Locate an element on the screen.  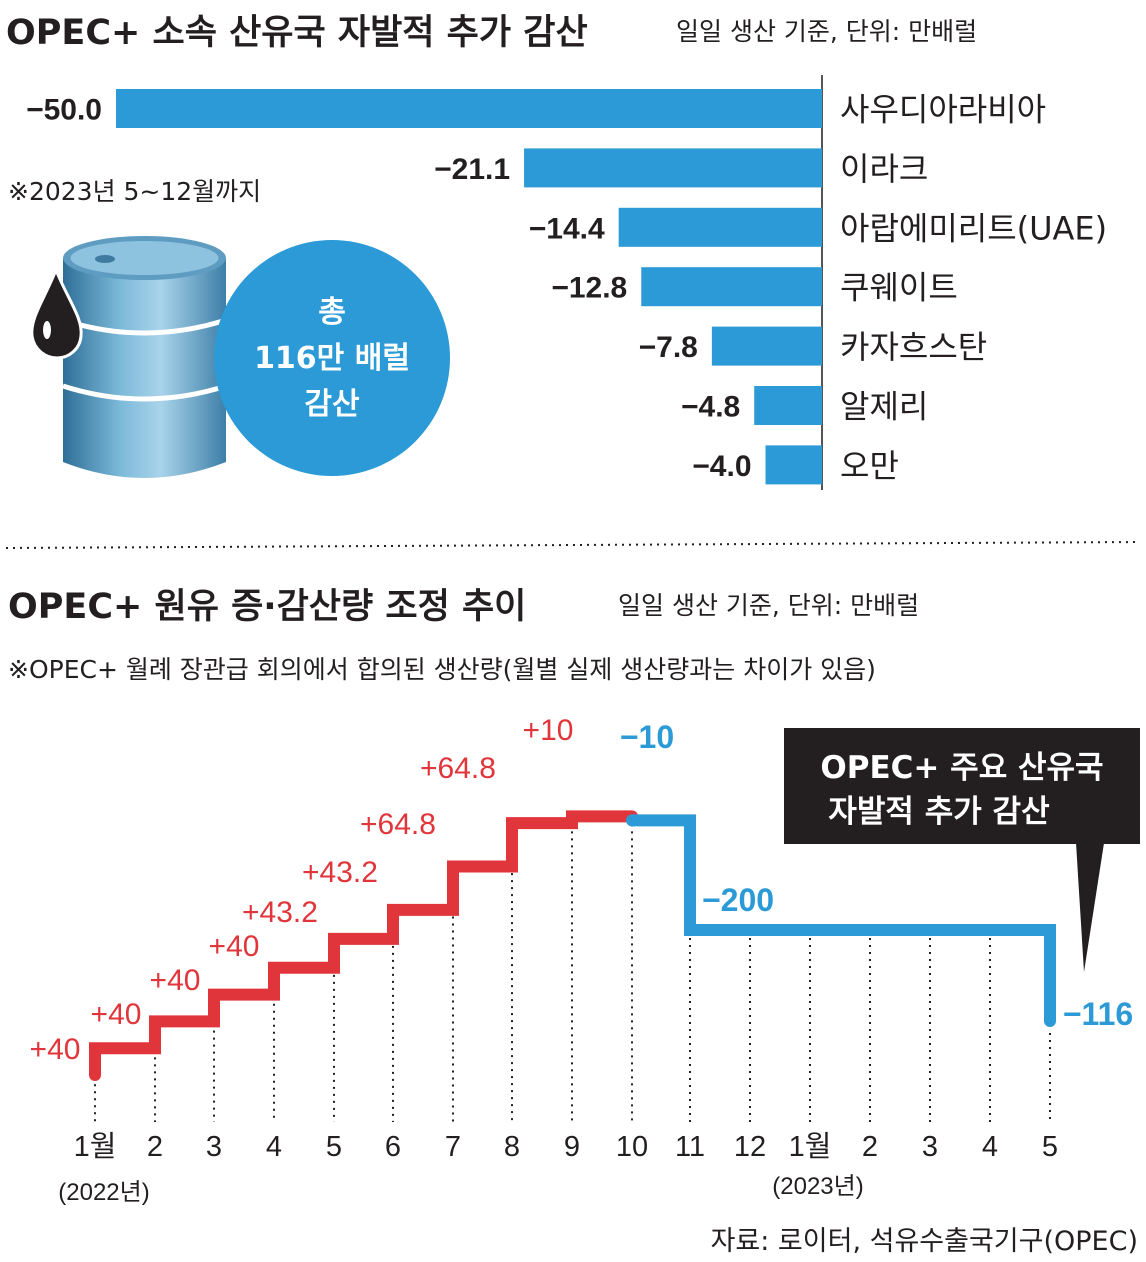
bar-category-label: 이라크 is located at coordinates (884, 169).